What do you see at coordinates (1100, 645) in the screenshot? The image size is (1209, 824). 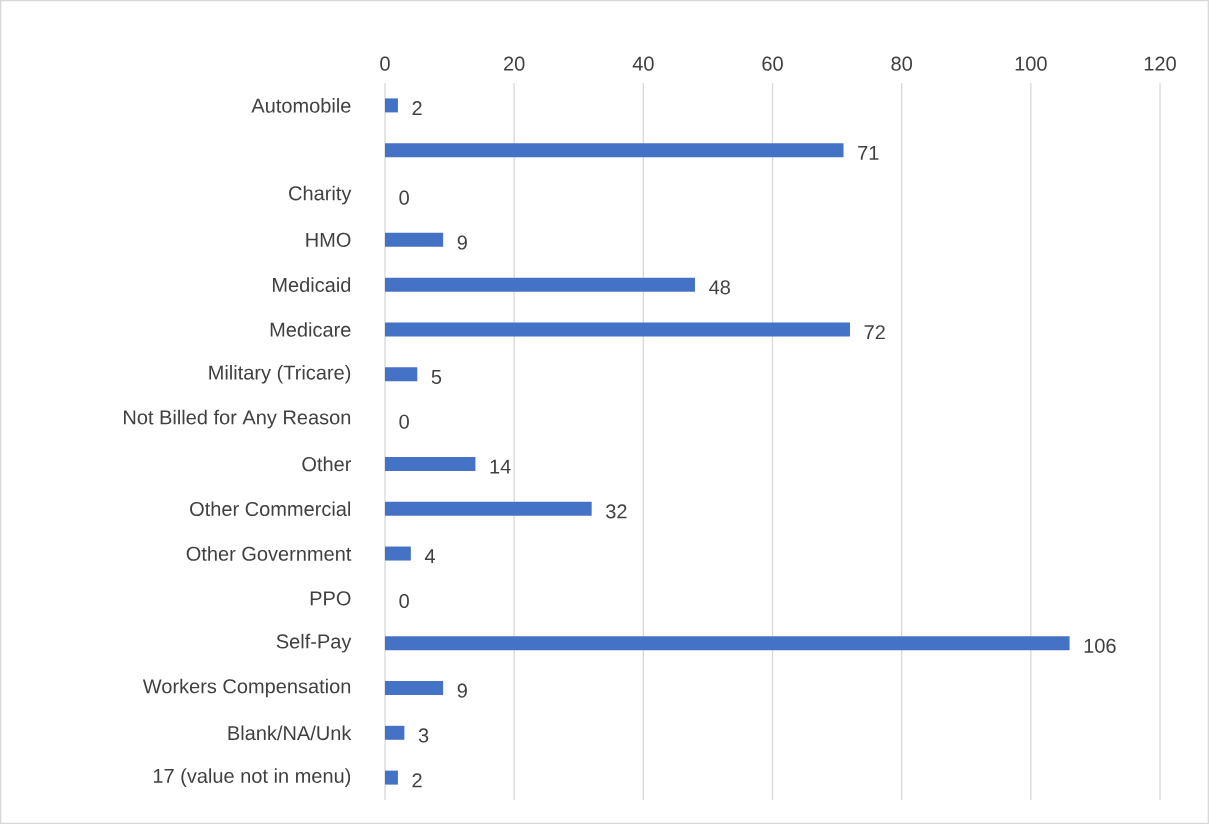 I see `data-label: 106` at bounding box center [1100, 645].